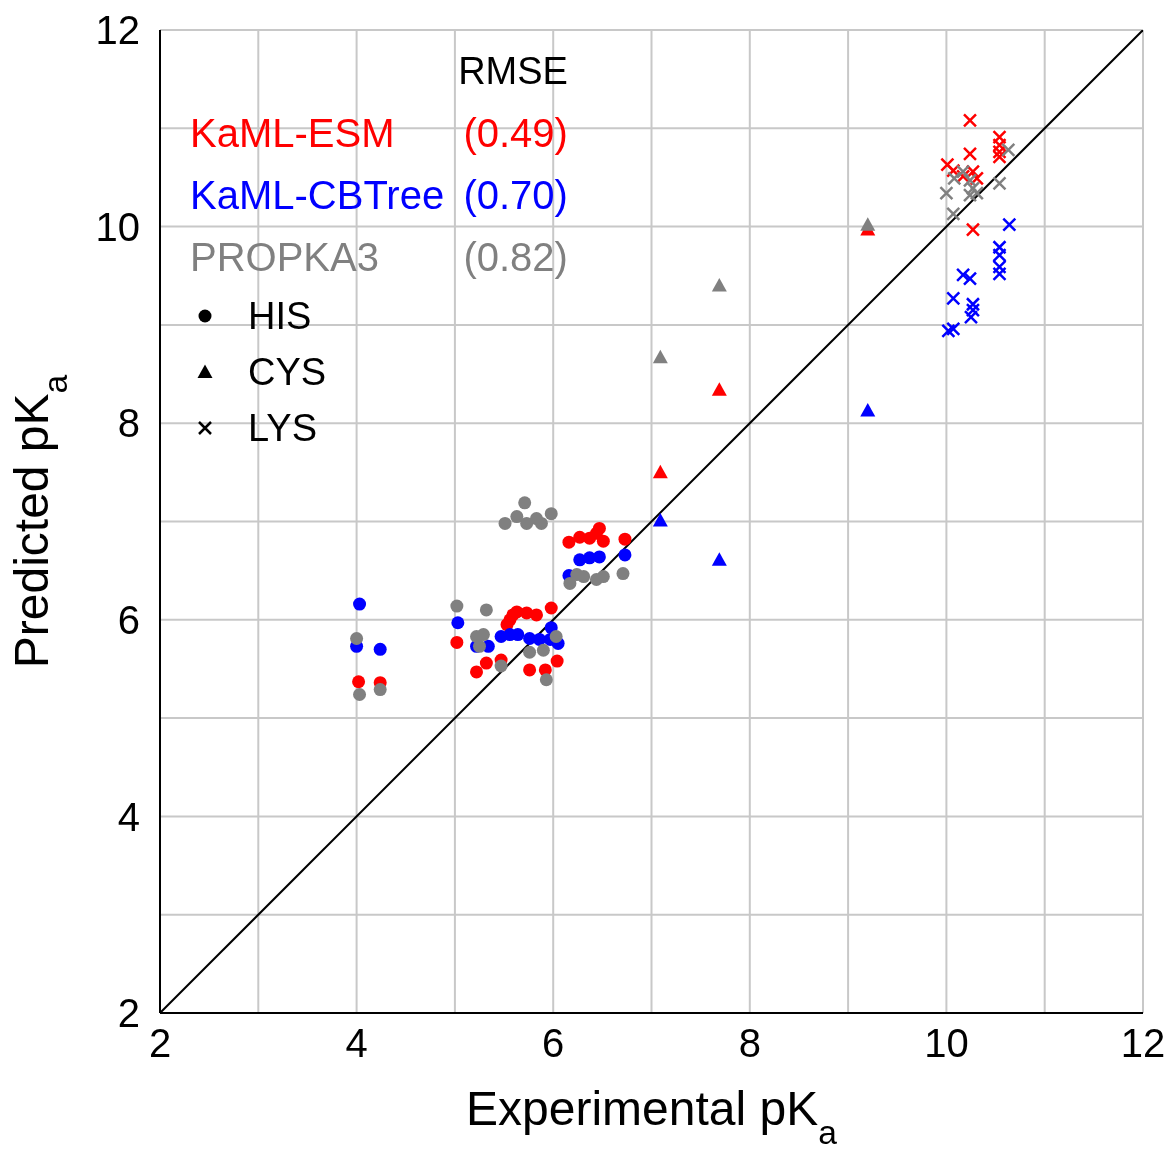 Image resolution: width=1176 pixels, height=1160 pixels. I want to click on y-tick-label: 2, so click(128, 1013).